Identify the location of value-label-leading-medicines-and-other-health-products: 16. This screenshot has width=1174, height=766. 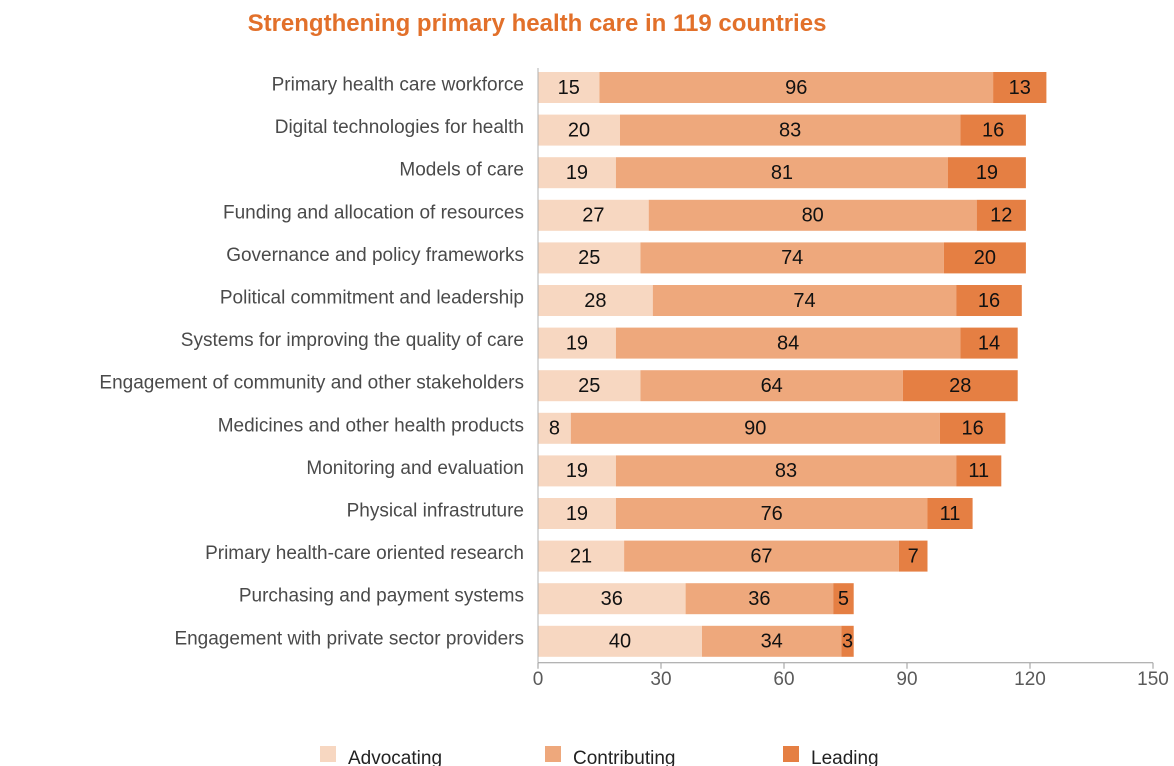
(972, 429).